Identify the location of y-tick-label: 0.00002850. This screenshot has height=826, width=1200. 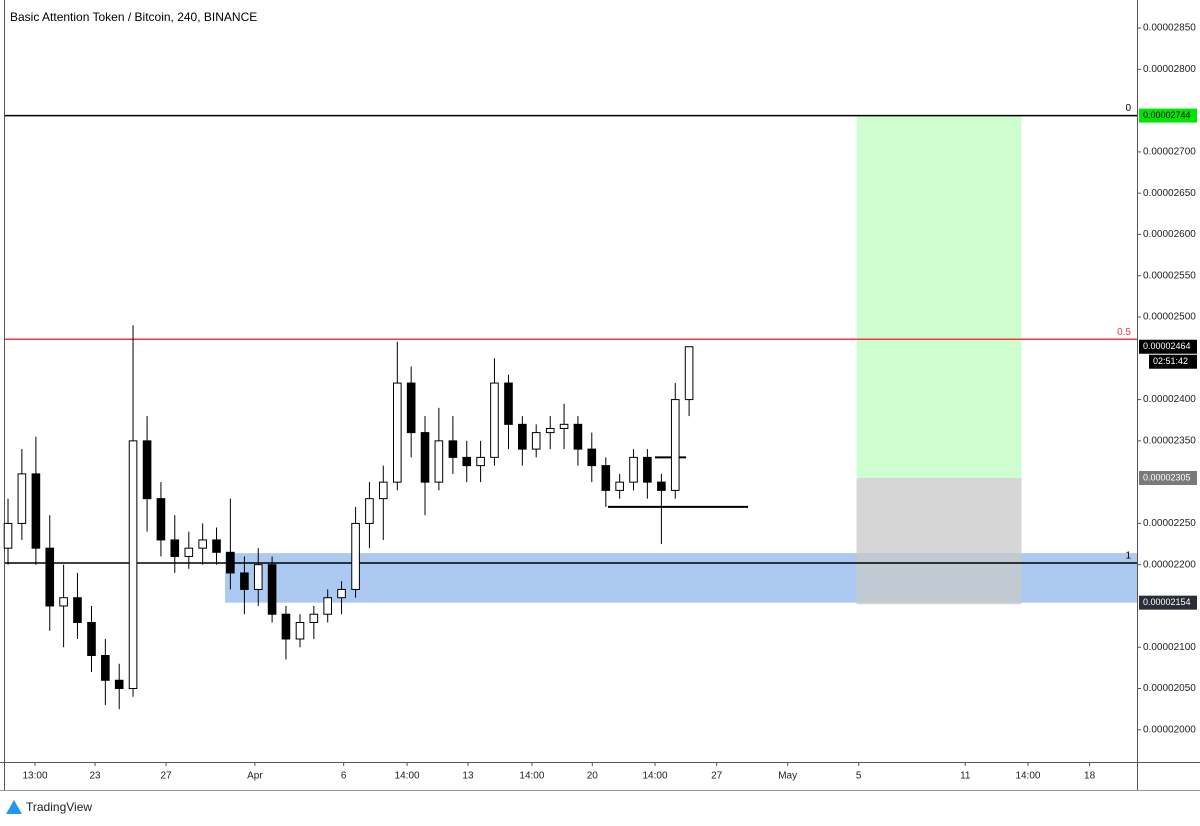
(1169, 28).